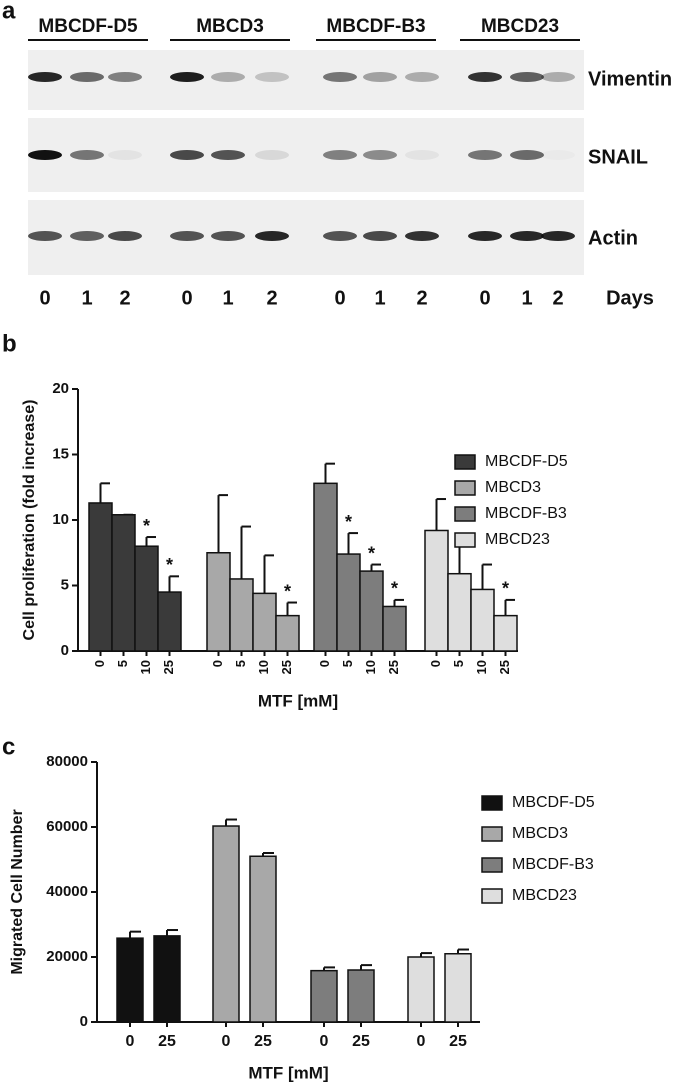 Image resolution: width=685 pixels, height=1084 pixels. I want to click on y-tick-label: 5, so click(65, 584).